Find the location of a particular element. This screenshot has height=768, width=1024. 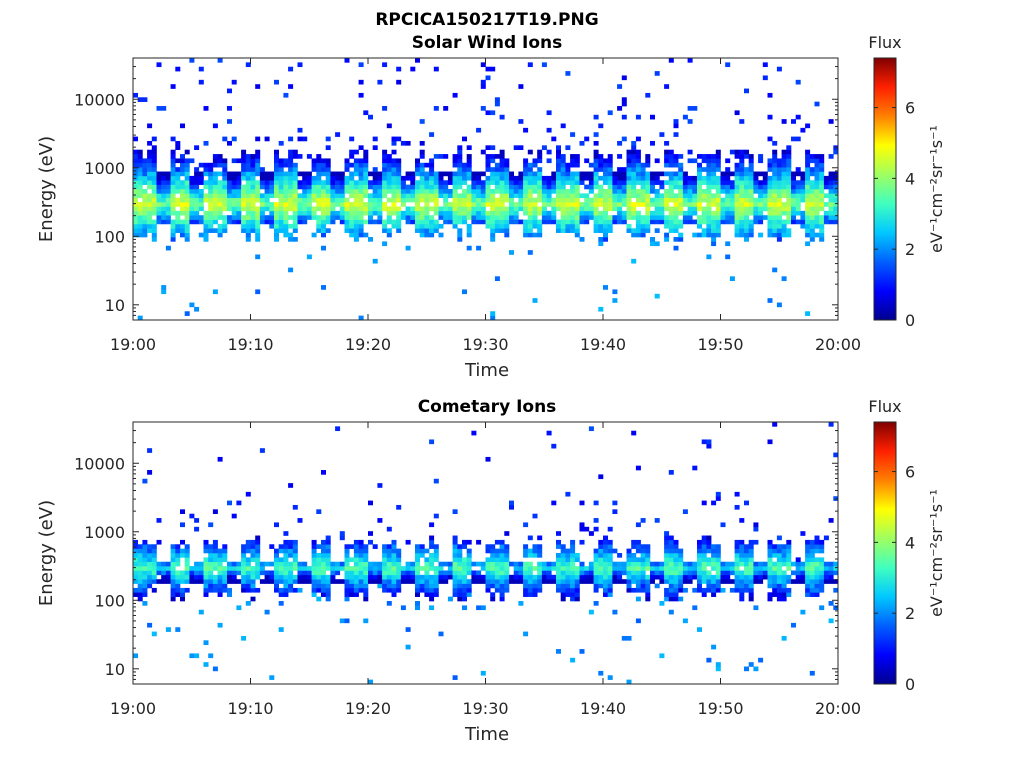

colorbar-units-label: eV⁻¹cm⁻²sr⁻¹s⁻¹ is located at coordinates (936, 553).